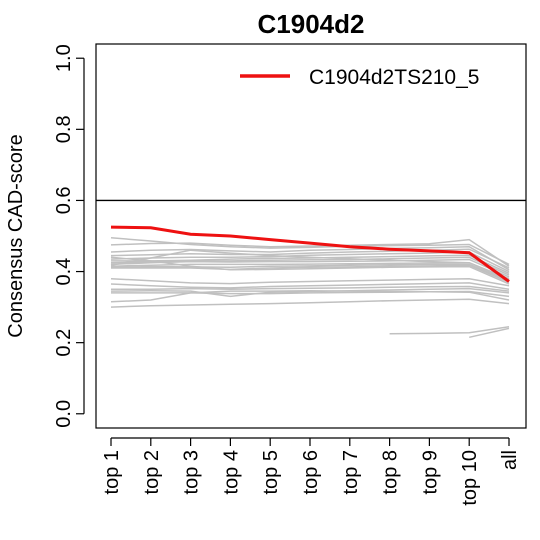 Image resolution: width=540 pixels, height=540 pixels. Describe the element at coordinates (351, 472) in the screenshot. I see `x-tick-label: top 7` at that location.